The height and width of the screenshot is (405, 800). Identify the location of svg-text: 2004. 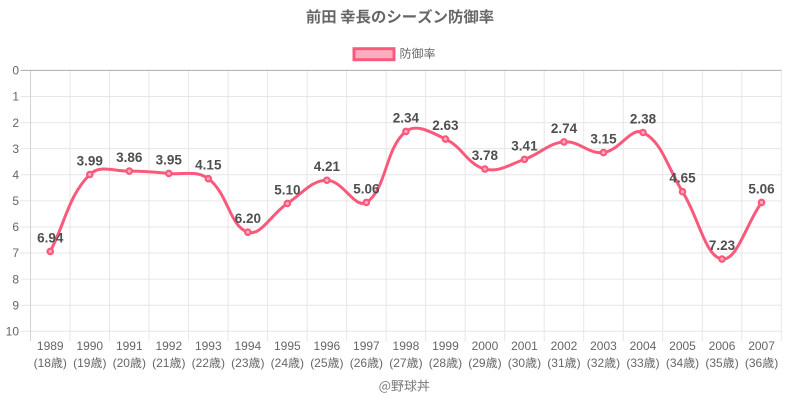
(643, 346).